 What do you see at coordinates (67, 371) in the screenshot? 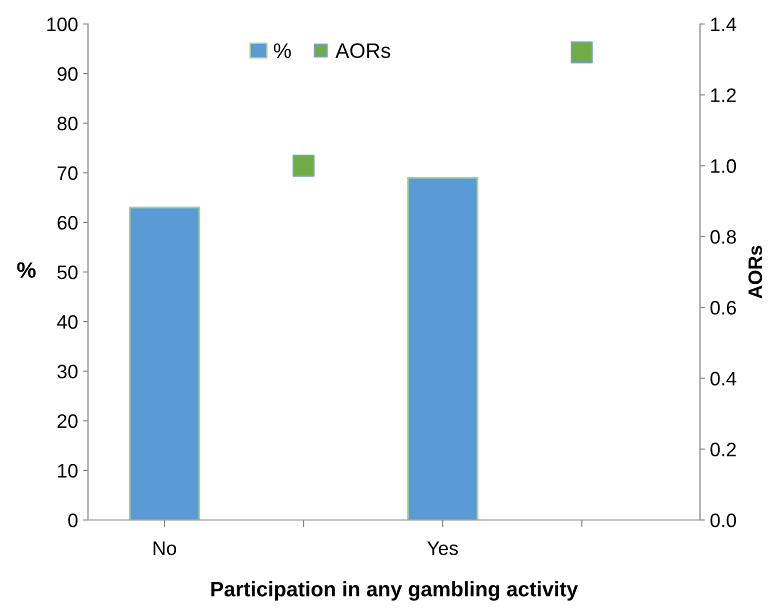
I see `y-tick-label: 30` at bounding box center [67, 371].